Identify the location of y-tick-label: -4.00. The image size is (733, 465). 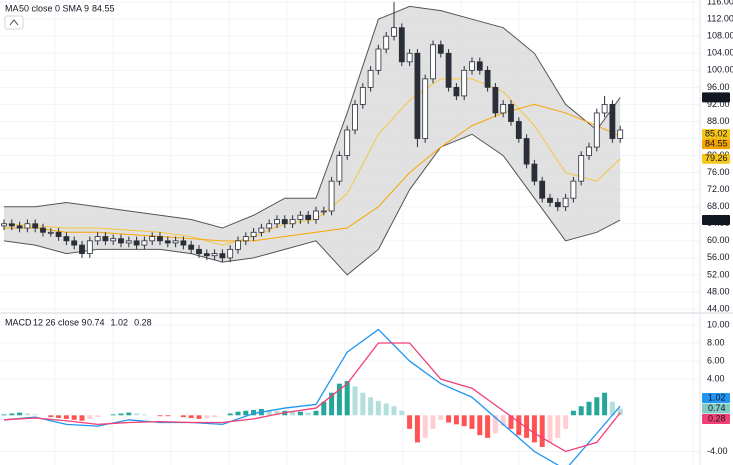
(717, 451).